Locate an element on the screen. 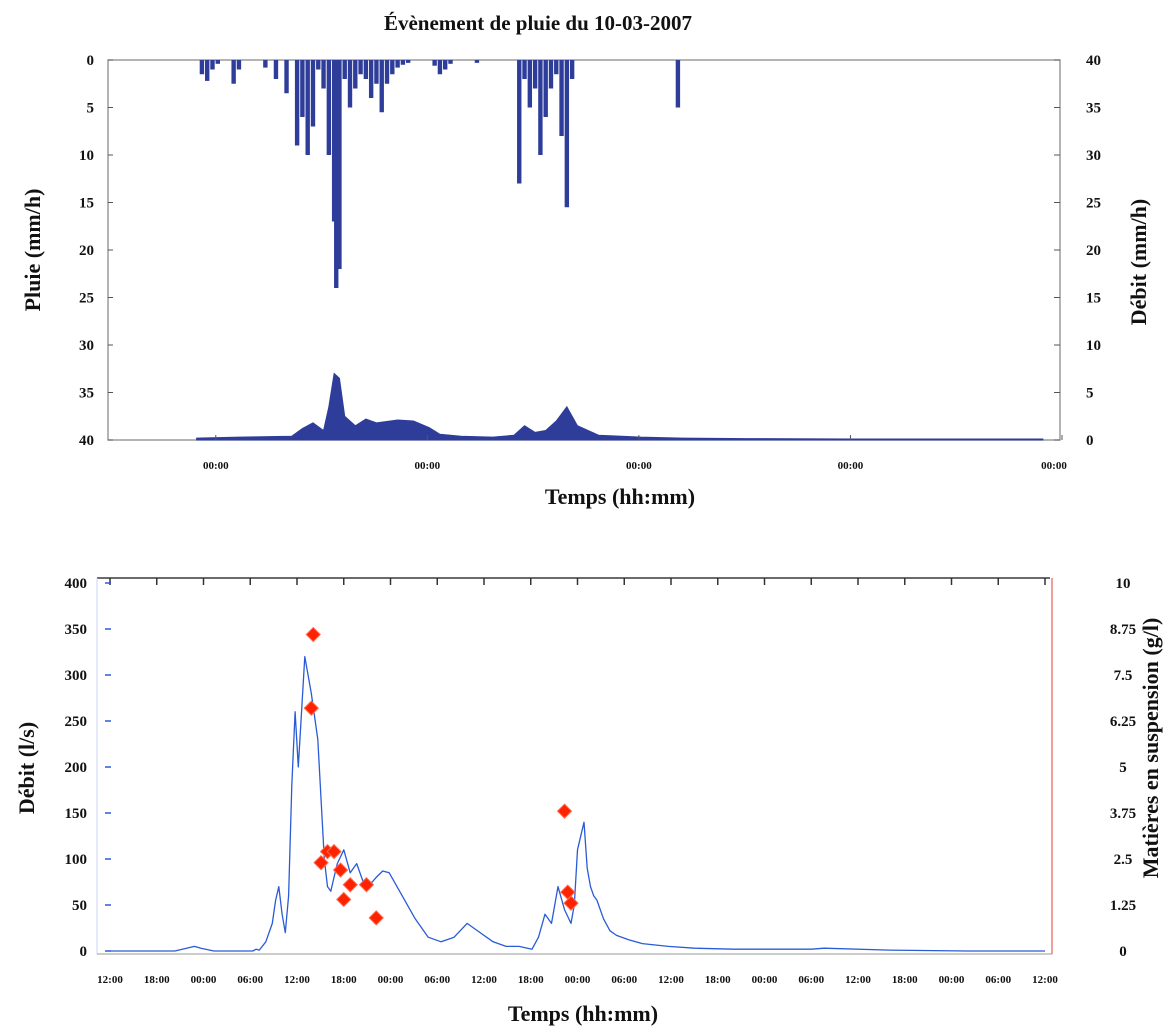  rain-series is located at coordinates (440, 174).